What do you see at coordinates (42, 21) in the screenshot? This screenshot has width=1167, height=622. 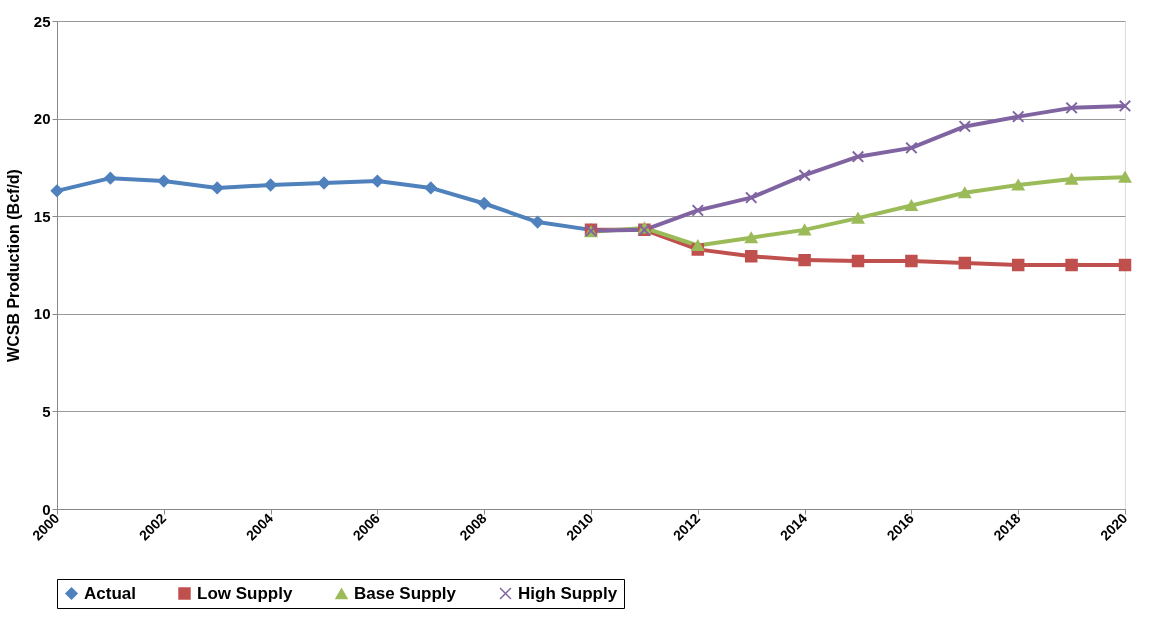 I see `y-tick-label: 25` at bounding box center [42, 21].